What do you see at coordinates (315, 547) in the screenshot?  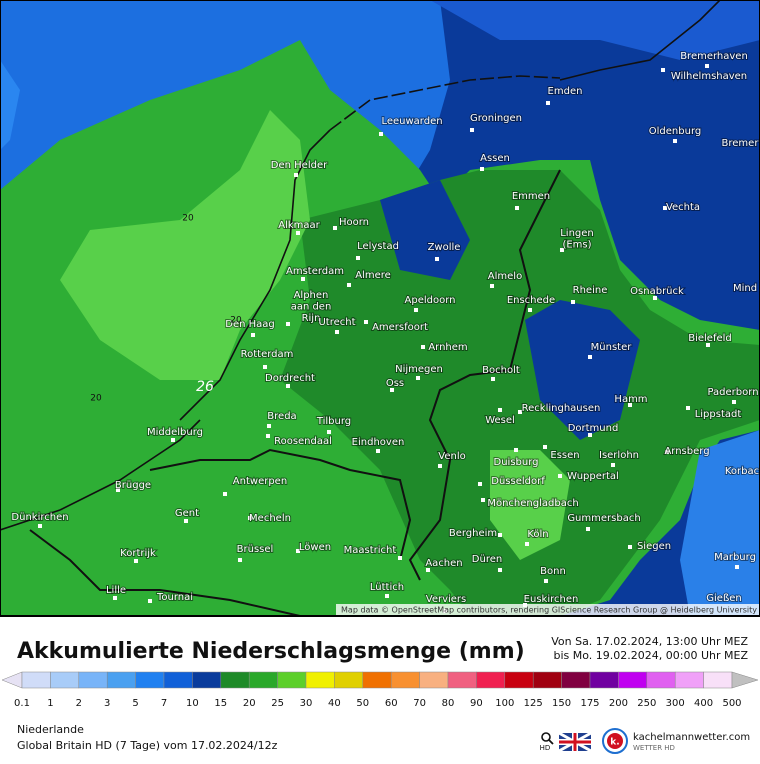 I see `city-label: Löwen` at bounding box center [315, 547].